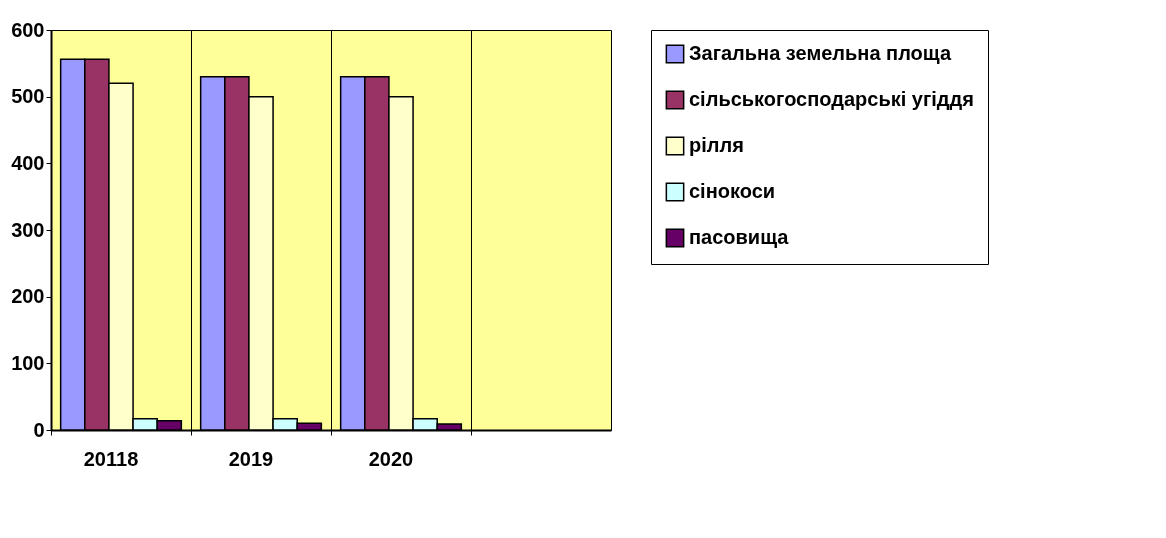  What do you see at coordinates (28, 29) in the screenshot?
I see `y-tick-label: 600` at bounding box center [28, 29].